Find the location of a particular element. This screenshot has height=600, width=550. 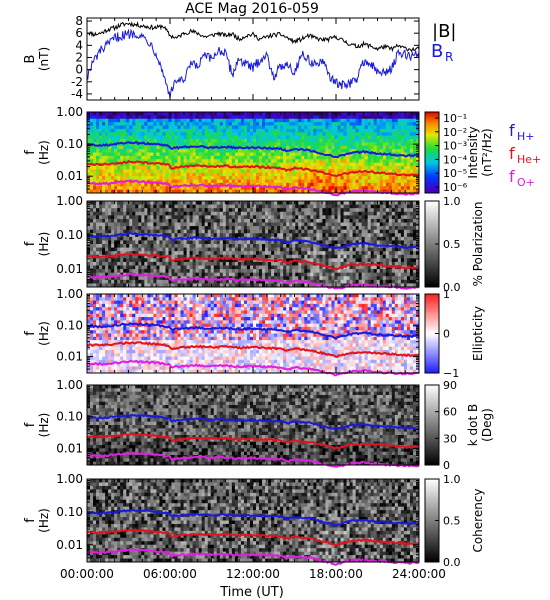

b-plot-area is located at coordinates (253, 59).